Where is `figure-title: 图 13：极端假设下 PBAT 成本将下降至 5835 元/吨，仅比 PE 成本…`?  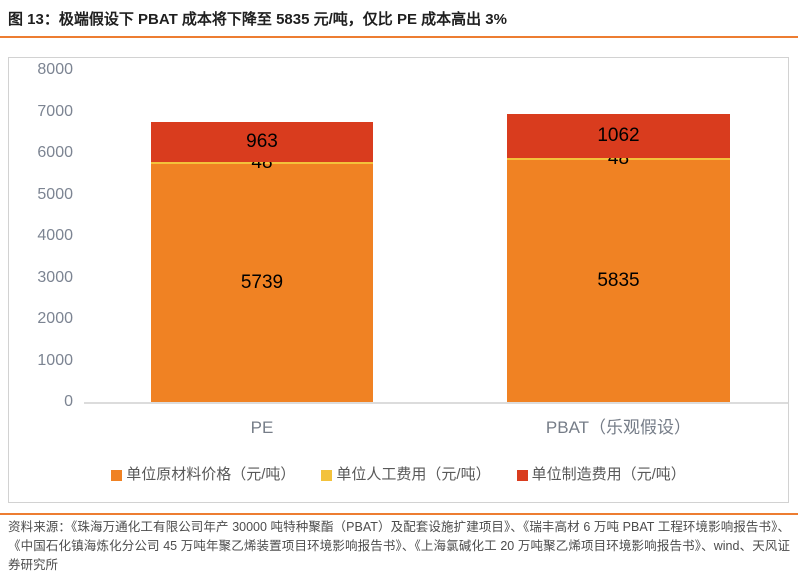
figure-title: 图 13：极端假设下 PBAT 成本将下降至 5835 元/吨，仅比 PE 成本… is located at coordinates (257, 19).